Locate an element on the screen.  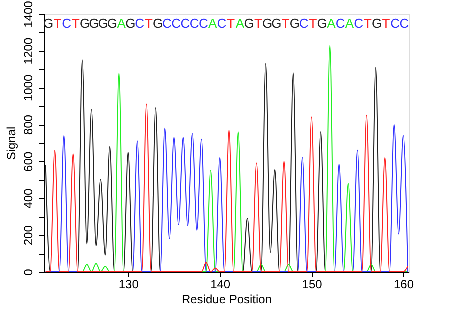
y-axis-title: Signal is located at coordinates (11, 143).